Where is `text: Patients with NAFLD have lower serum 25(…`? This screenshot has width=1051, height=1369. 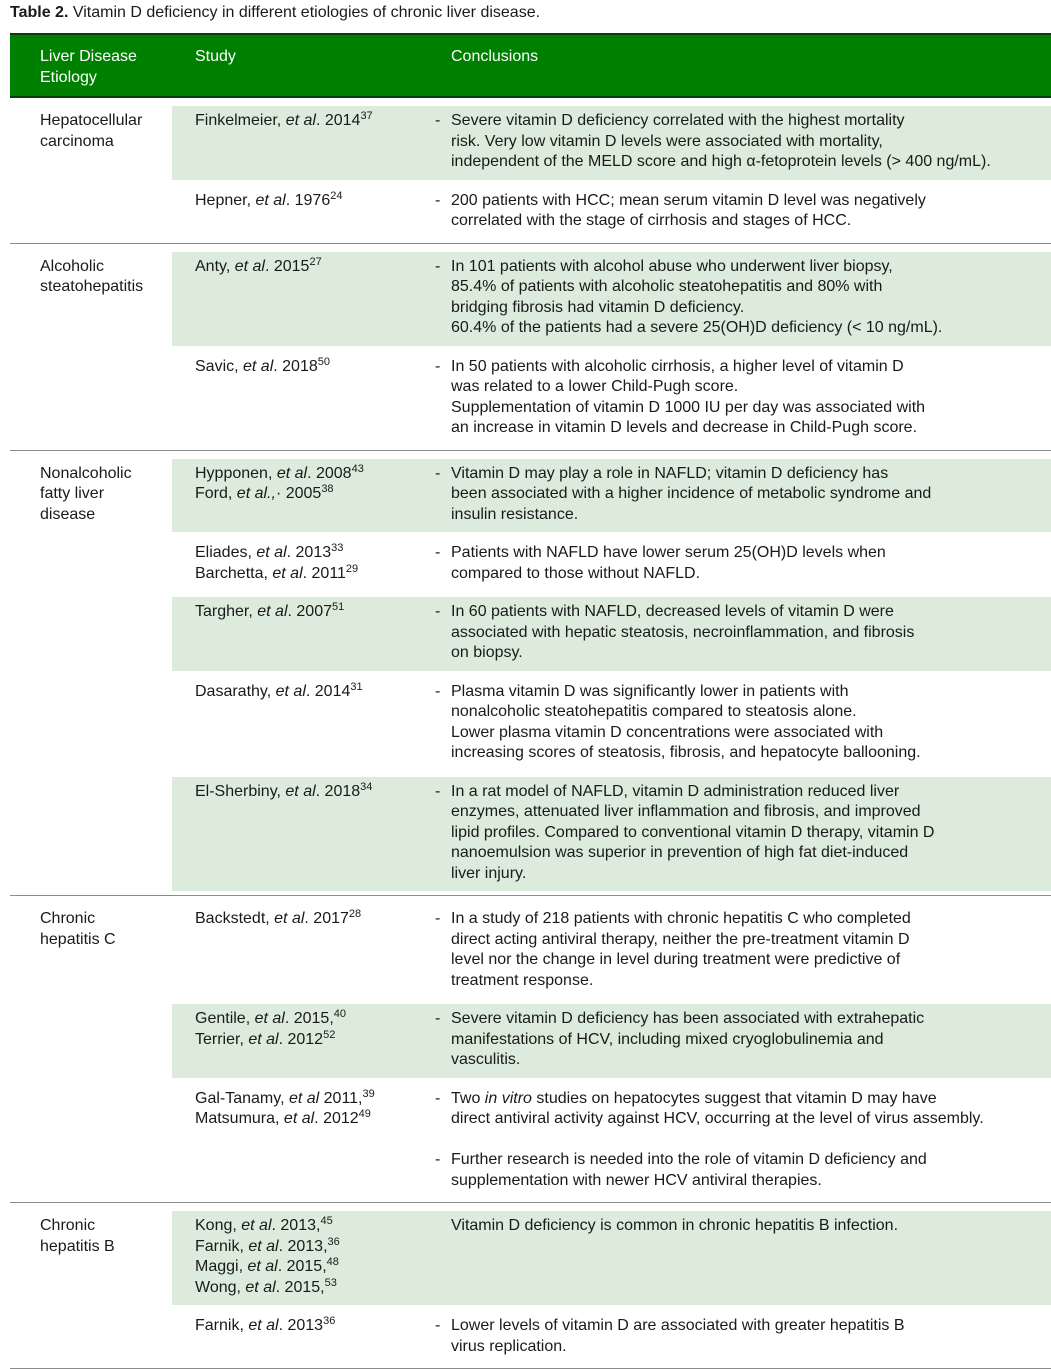 text: Patients with NAFLD have lower serum 25(… is located at coordinates (668, 552).